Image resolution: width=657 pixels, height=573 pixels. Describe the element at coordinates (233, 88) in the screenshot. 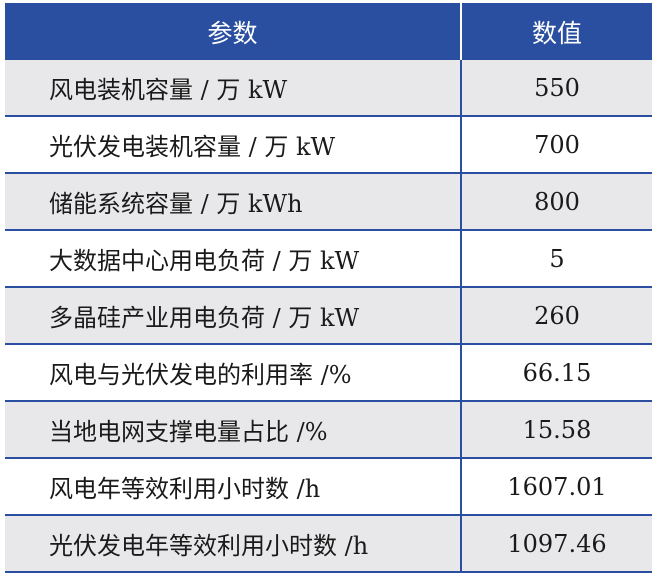

I see `param-cell: 风电装机容量 / 万 kW` at that location.